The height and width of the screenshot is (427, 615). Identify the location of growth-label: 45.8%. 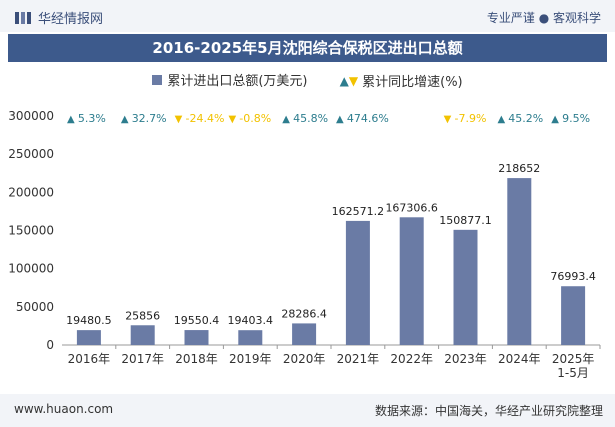
(310, 118).